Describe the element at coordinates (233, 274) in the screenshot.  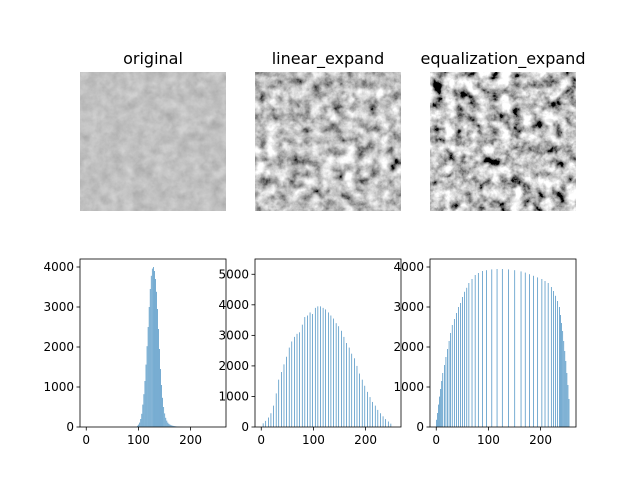
I see `y-tick-label: 5000` at that location.